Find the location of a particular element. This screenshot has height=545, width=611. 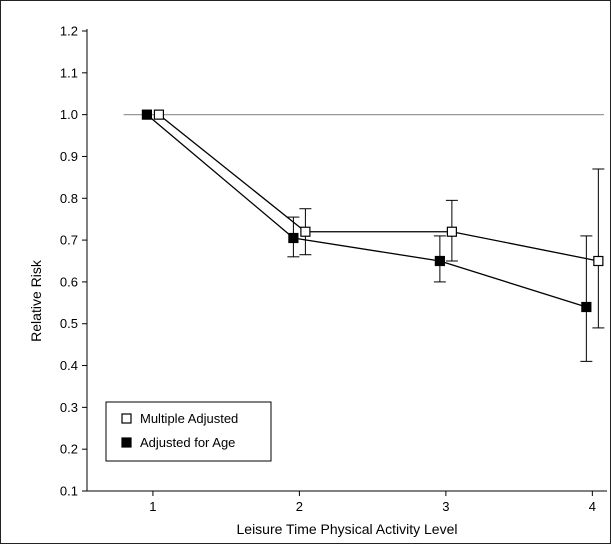

y-tick-label: 0.7 is located at coordinates (69, 240).